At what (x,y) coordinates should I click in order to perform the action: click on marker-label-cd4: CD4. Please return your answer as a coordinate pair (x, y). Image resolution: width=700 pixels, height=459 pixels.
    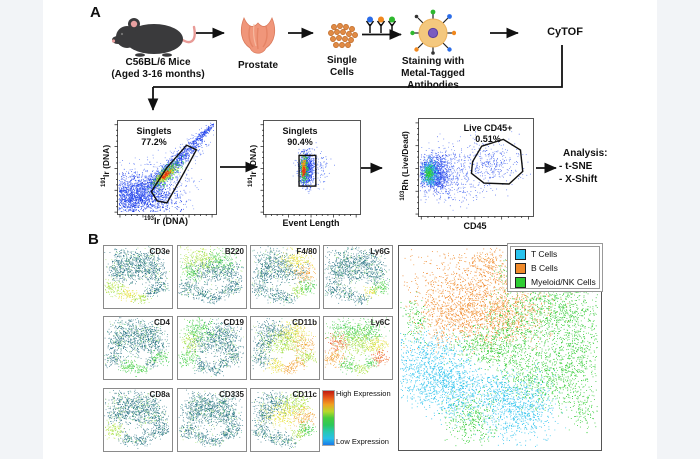
    Looking at the image, I should click on (161, 322).